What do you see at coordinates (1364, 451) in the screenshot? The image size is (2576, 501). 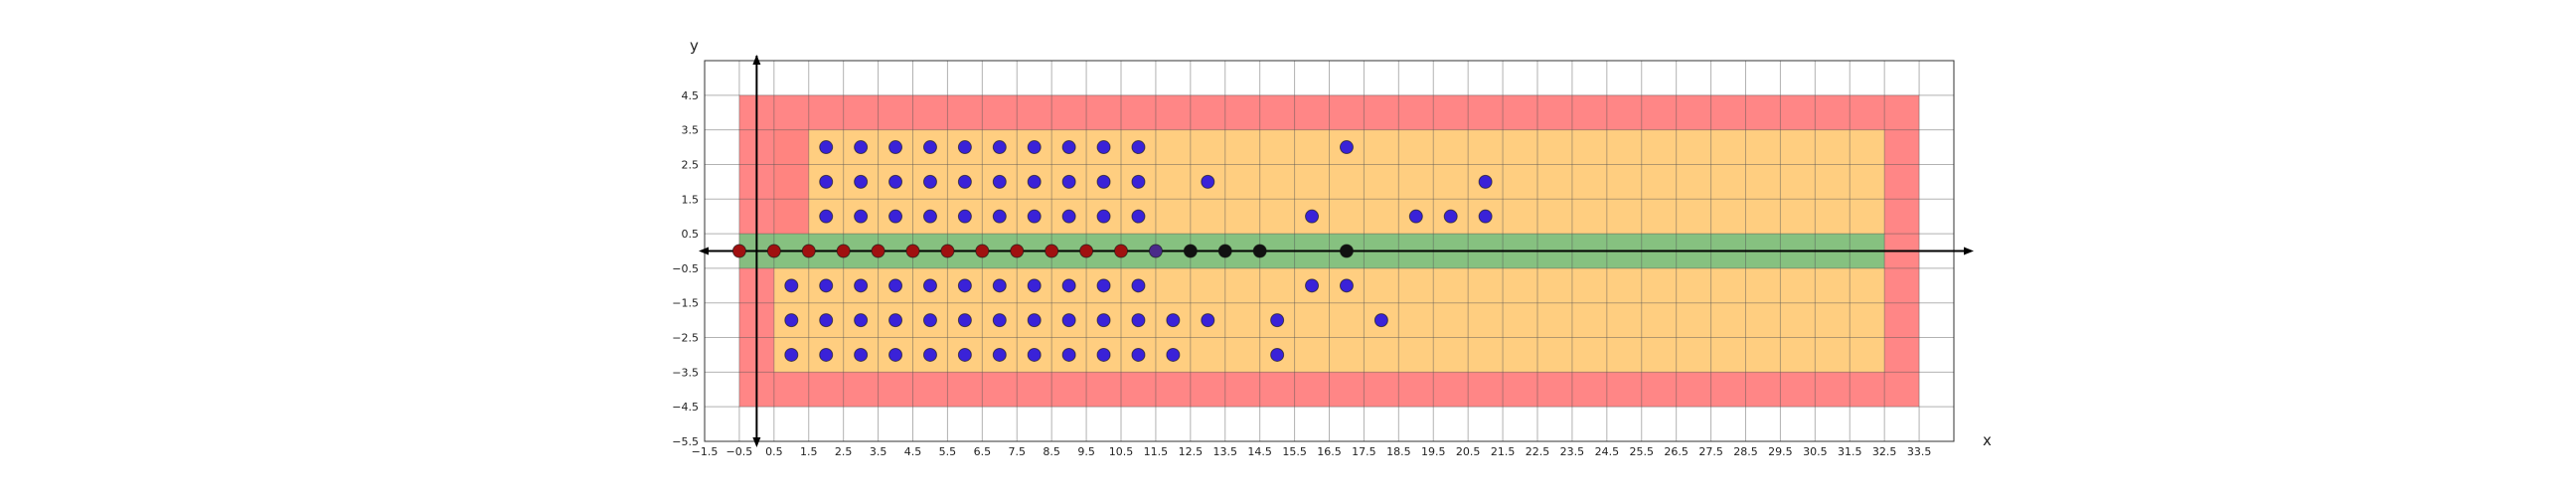 I see `x-tick-label: 17.5` at bounding box center [1364, 451].